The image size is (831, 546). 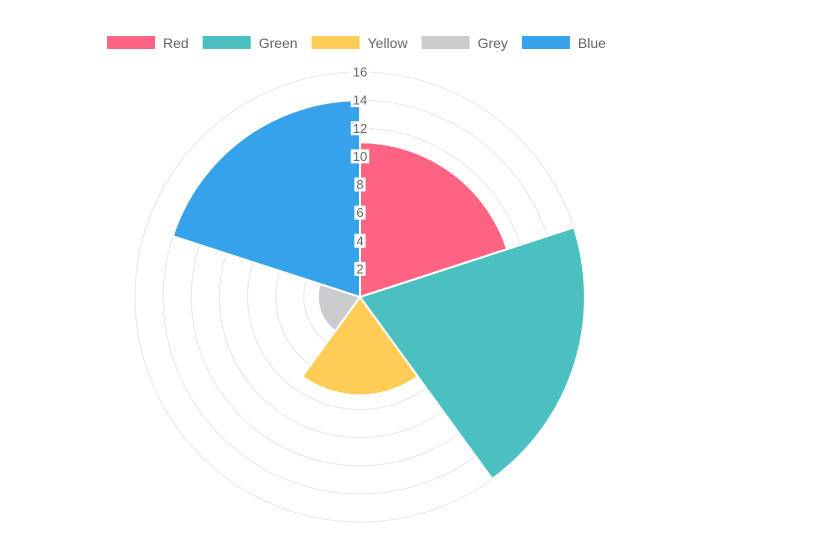 I want to click on svg-text: 10, so click(x=360, y=156).